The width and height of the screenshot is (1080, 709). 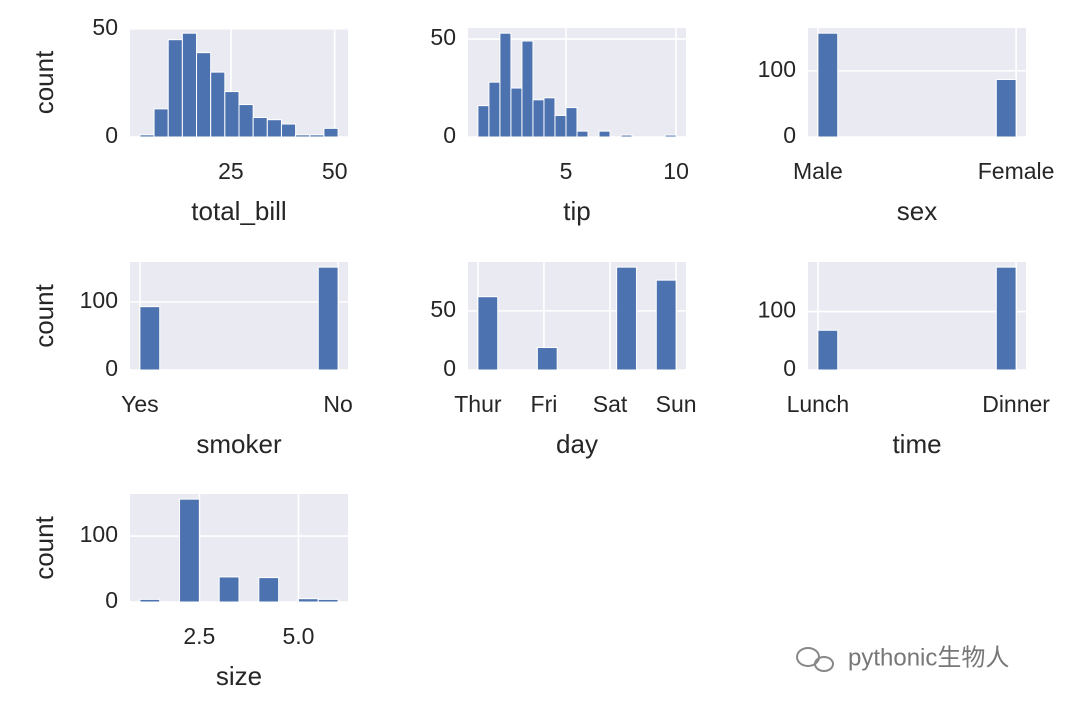 I want to click on x-tick-label: 5.0, so click(x=298, y=636).